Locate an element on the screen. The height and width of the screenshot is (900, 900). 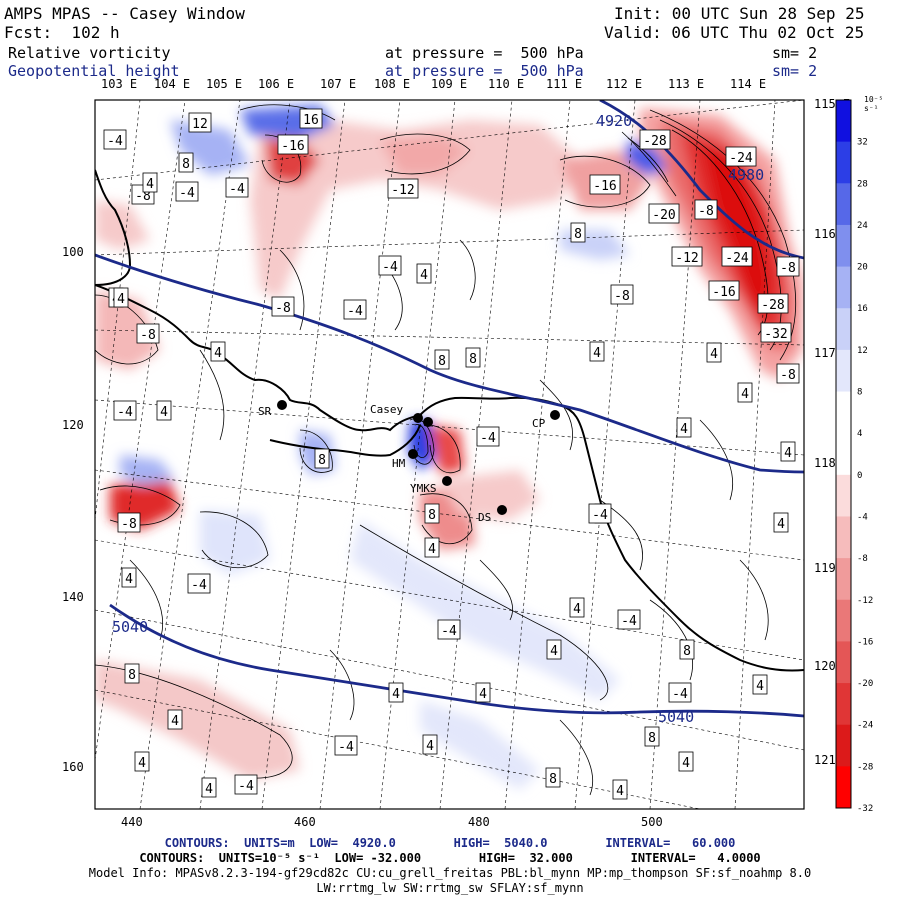
field2-smoothing: sm= 2 is located at coordinates (795, 71).